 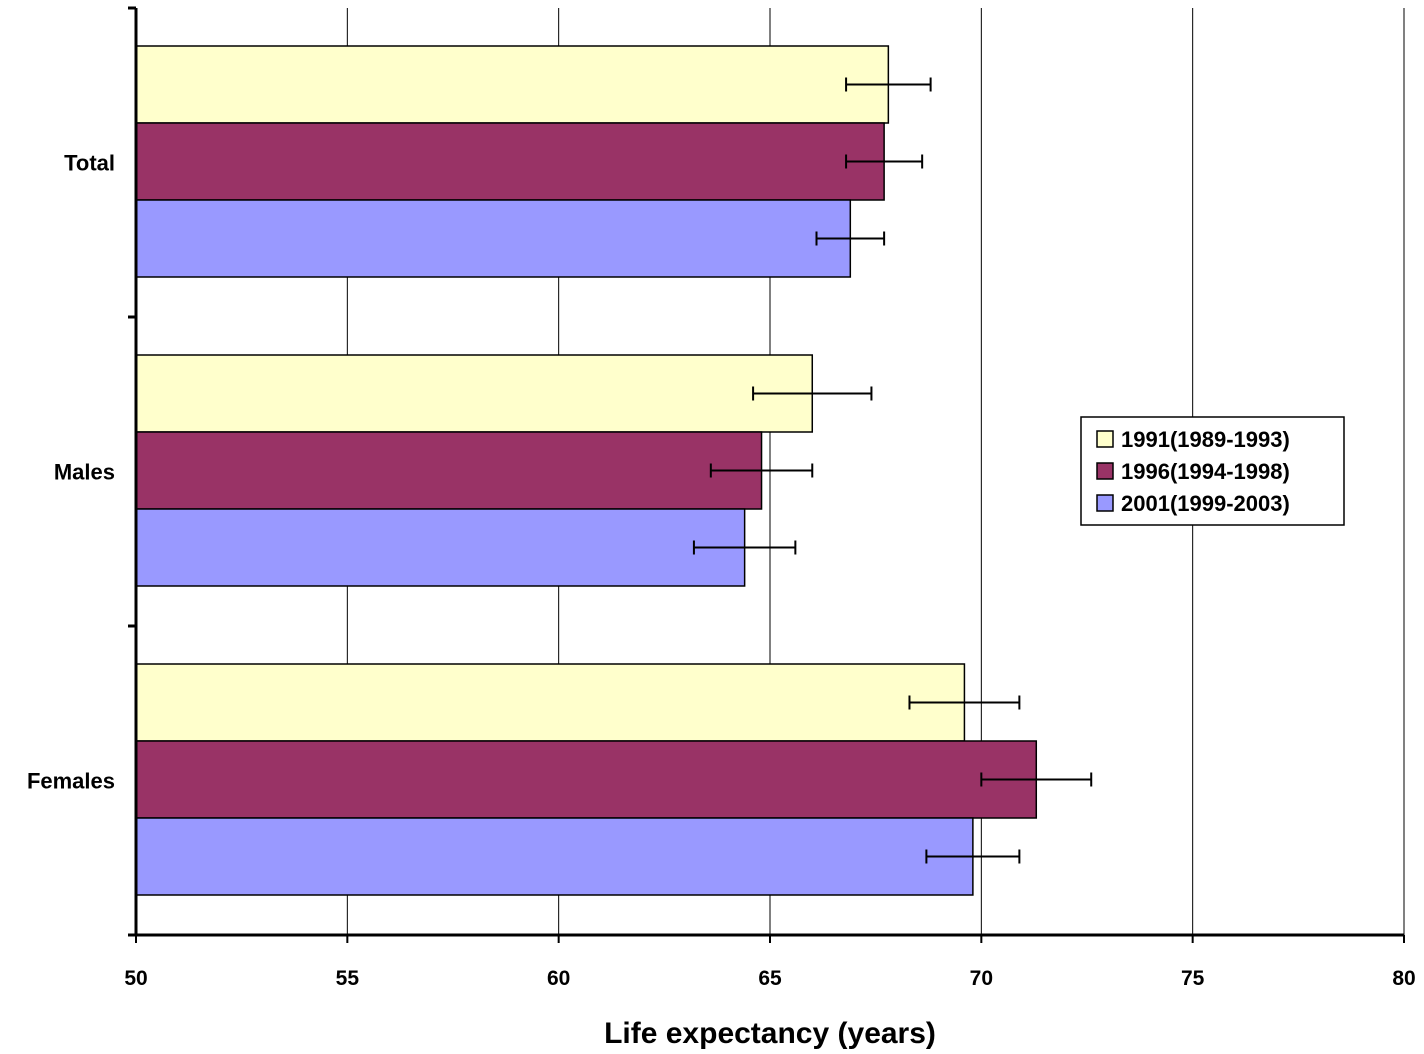 I want to click on legend-label-3: 2001(1999-2003), so click(x=1205, y=503).